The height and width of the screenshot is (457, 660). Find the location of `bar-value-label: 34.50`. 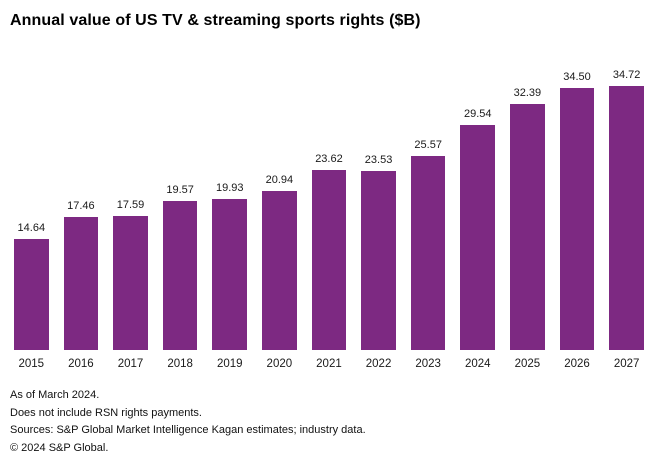

bar-value-label: 34.50 is located at coordinates (577, 77).